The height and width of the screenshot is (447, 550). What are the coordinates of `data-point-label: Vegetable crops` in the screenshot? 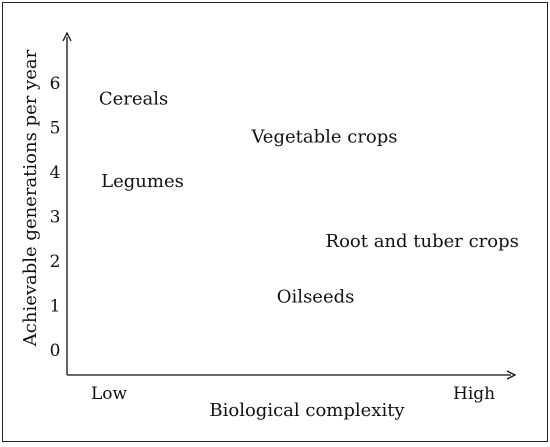 It's located at (323, 136).